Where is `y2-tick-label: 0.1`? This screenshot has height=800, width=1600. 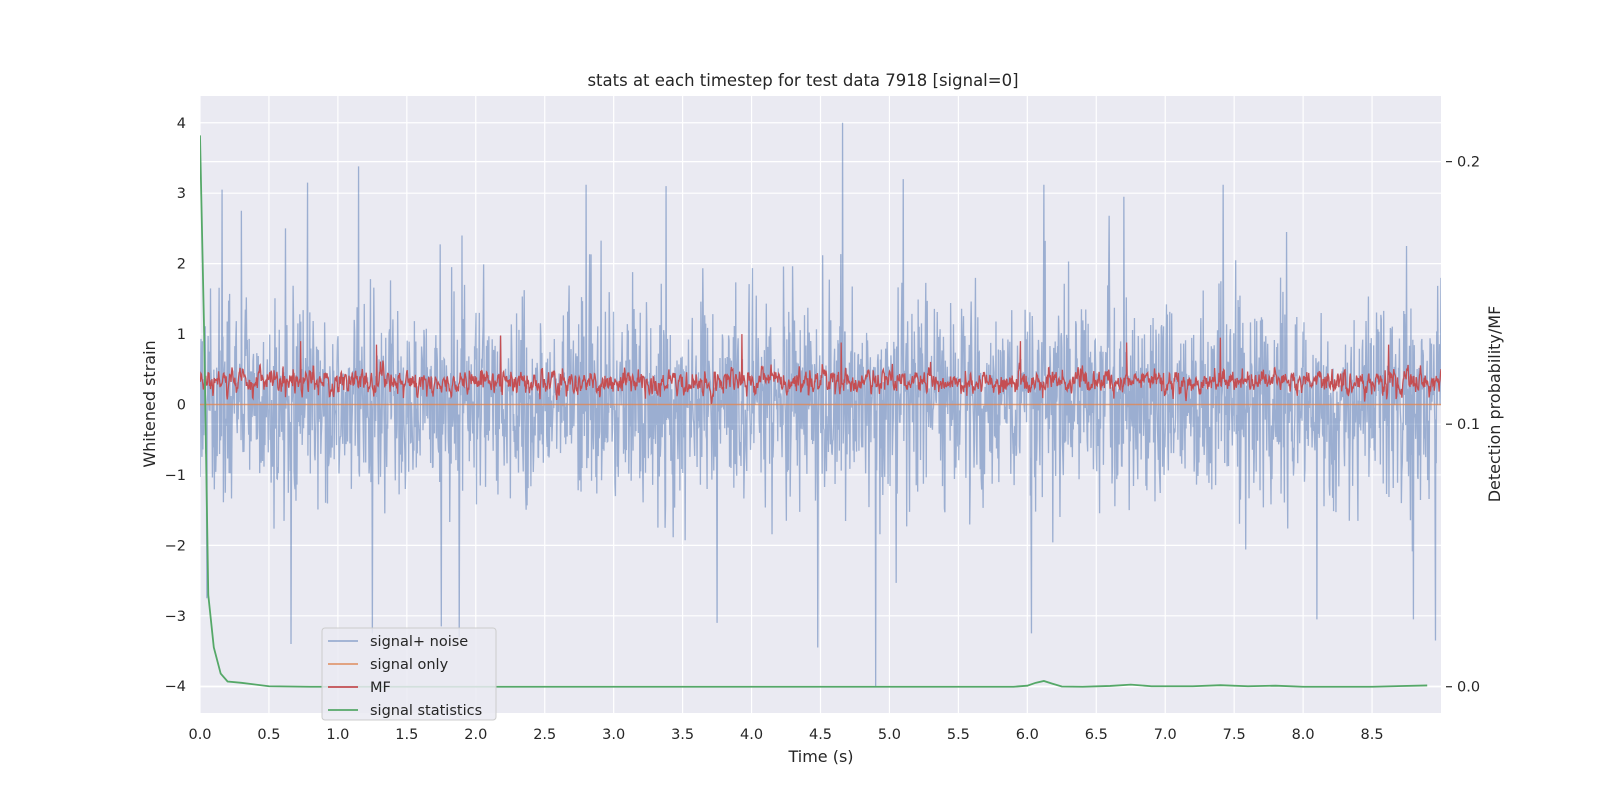
y2-tick-label: 0.1 is located at coordinates (1468, 425).